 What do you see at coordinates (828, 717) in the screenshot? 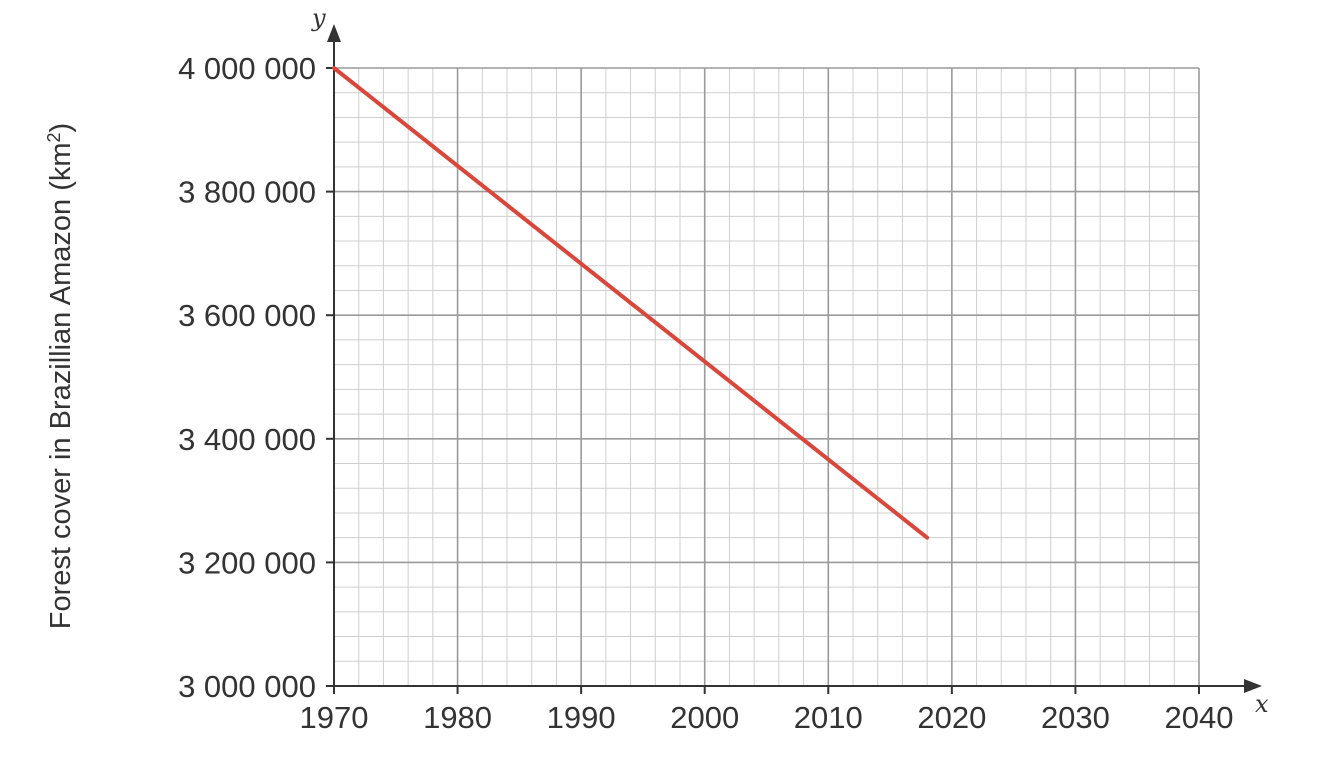
I see `x-tick-label: 2010` at bounding box center [828, 717].